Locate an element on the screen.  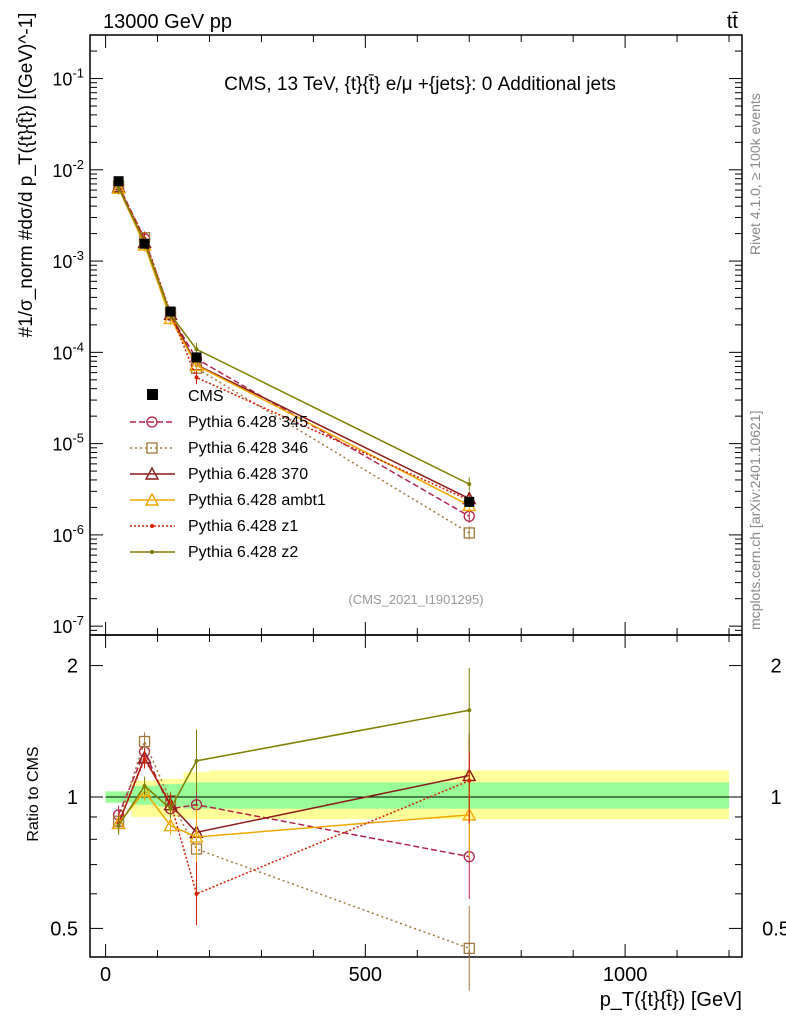
ratio-y-tick-label-right: 2 is located at coordinates (775, 667).